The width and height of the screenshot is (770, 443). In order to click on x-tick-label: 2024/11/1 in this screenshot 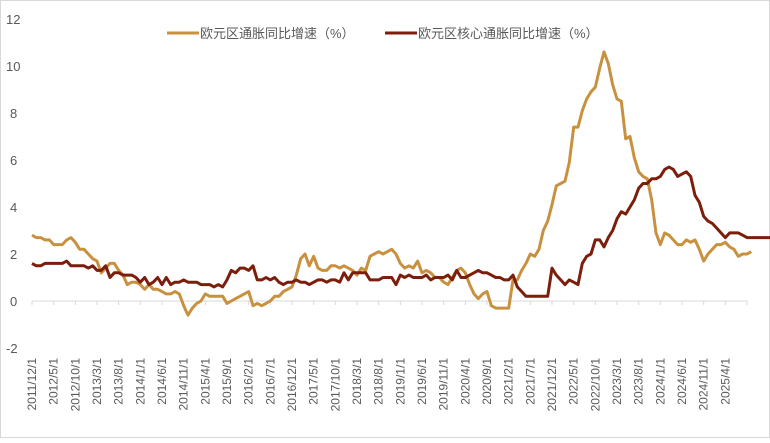, I will do `click(704, 384)`.